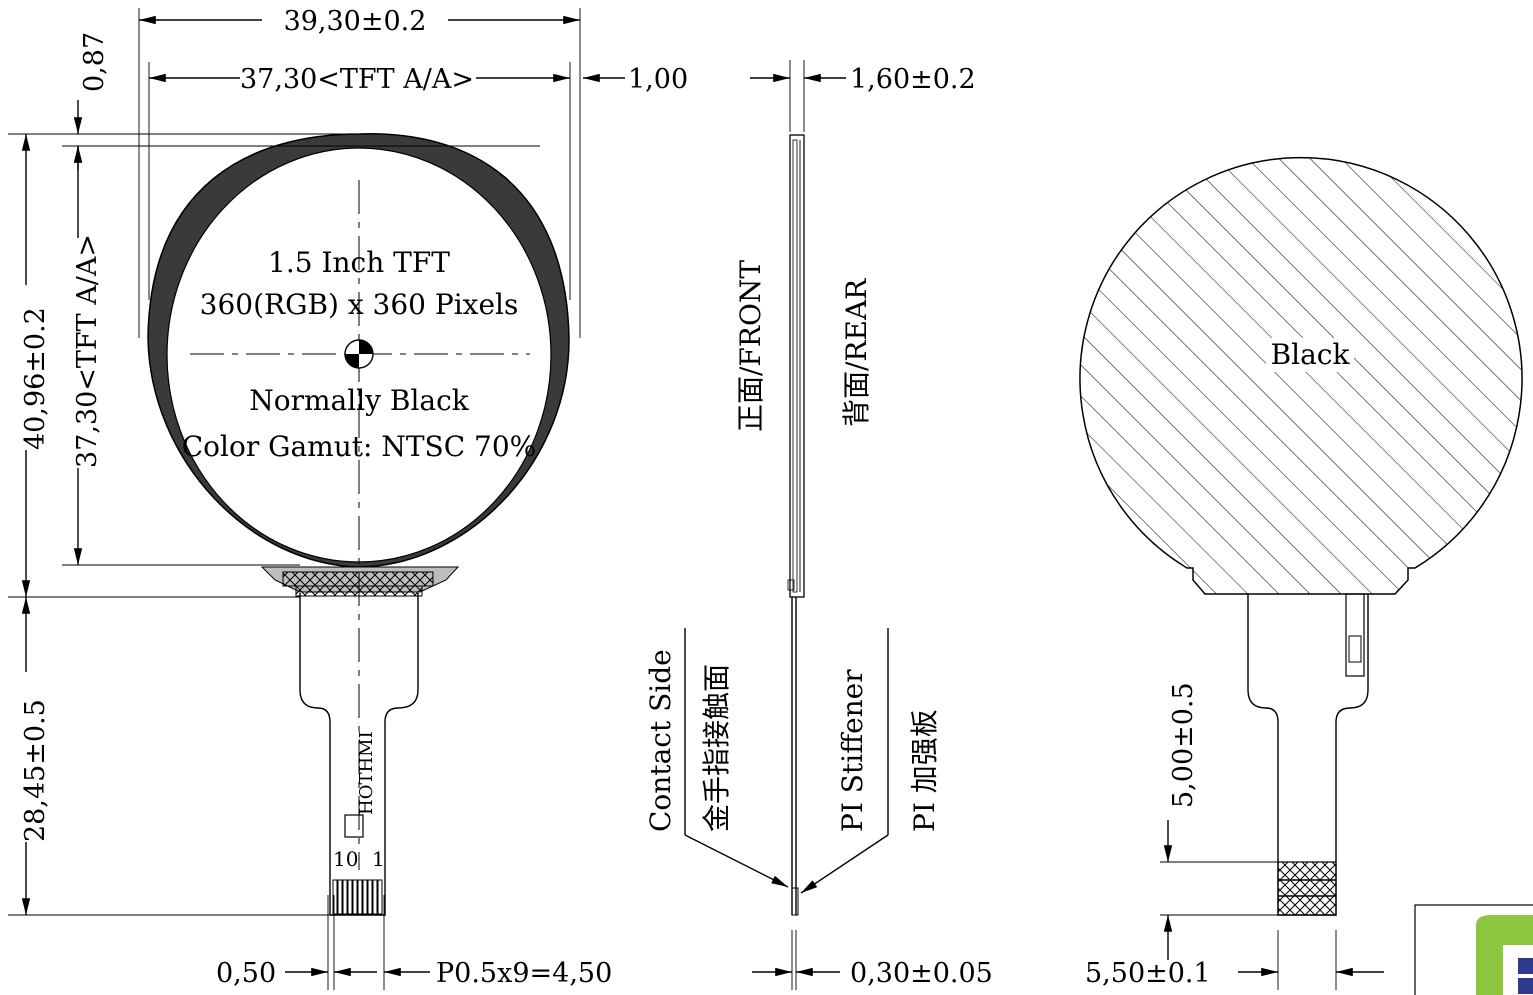 This screenshot has height=995, width=1533. What do you see at coordinates (359, 446) in the screenshot?
I see `gamut-label: Color Gamut: NTSC 70%` at bounding box center [359, 446].